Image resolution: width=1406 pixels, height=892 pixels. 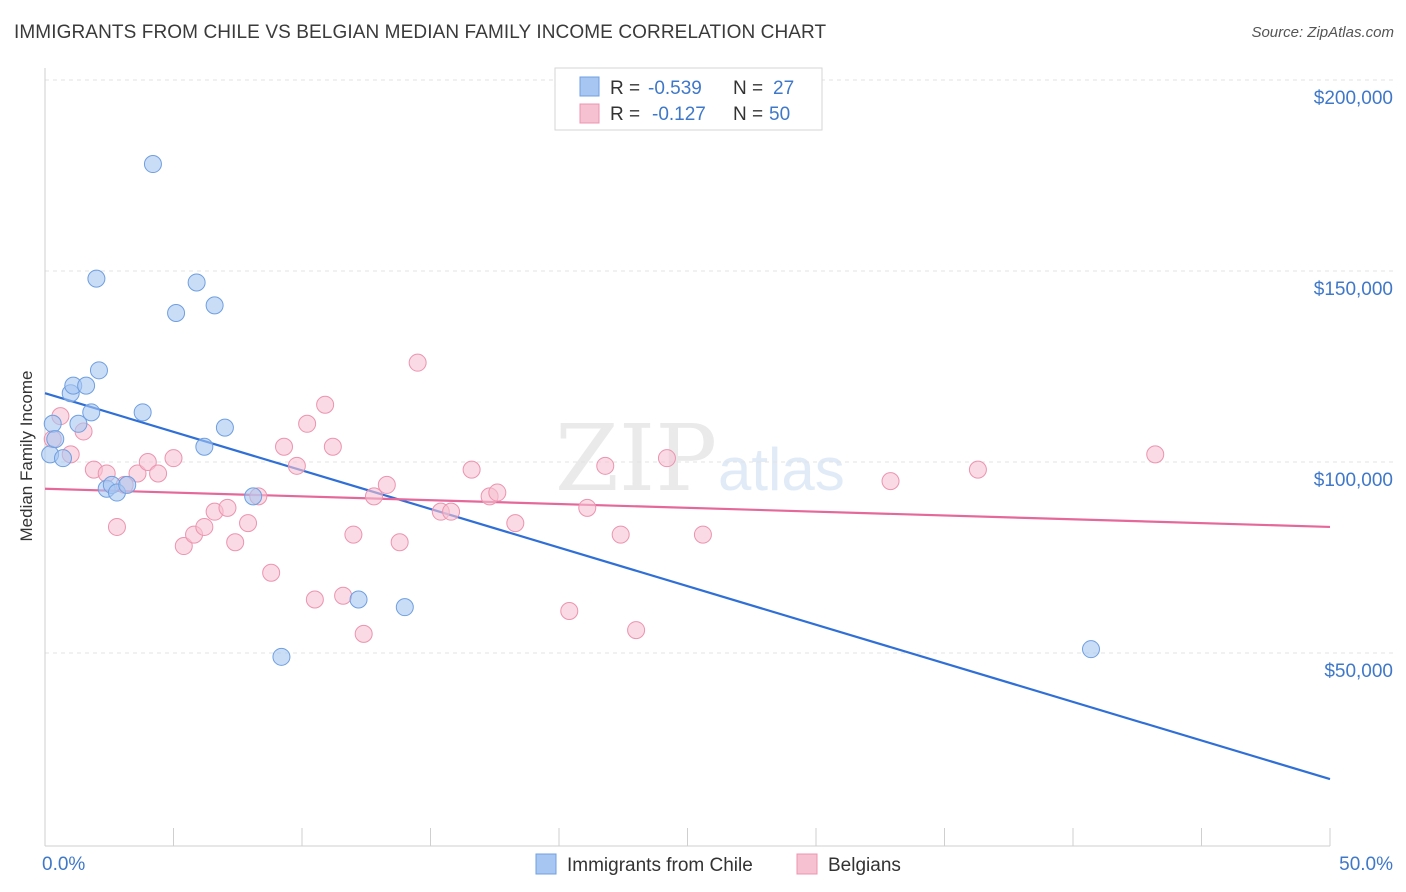 What do you see at coordinates (807, 864) in the screenshot?
I see `series-swatch-belgians` at bounding box center [807, 864].